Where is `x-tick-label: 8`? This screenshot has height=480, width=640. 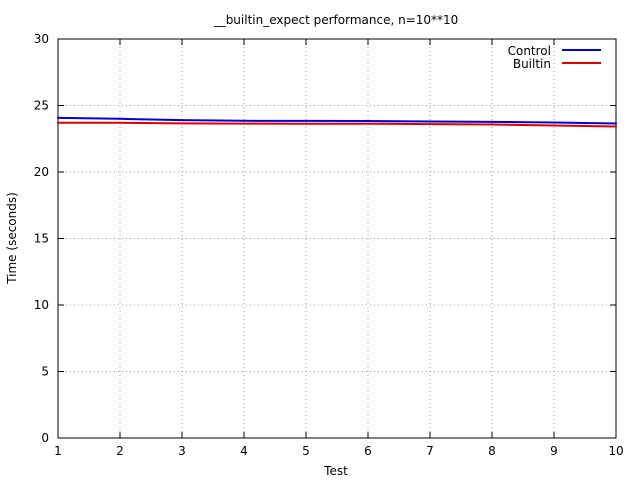
x-tick-label: 8 is located at coordinates (492, 451).